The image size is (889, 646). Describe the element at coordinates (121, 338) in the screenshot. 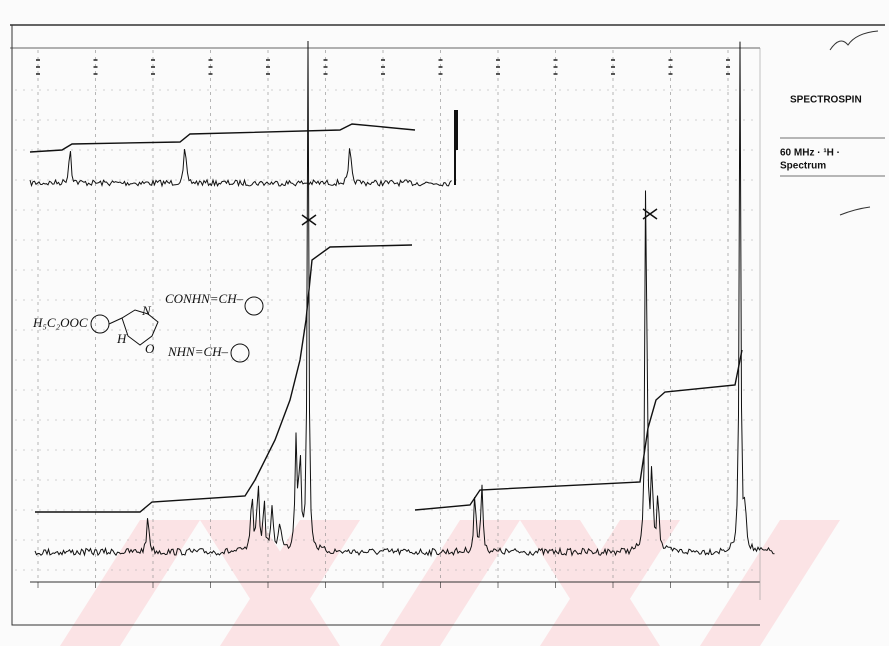

I see `structure-text: H` at that location.